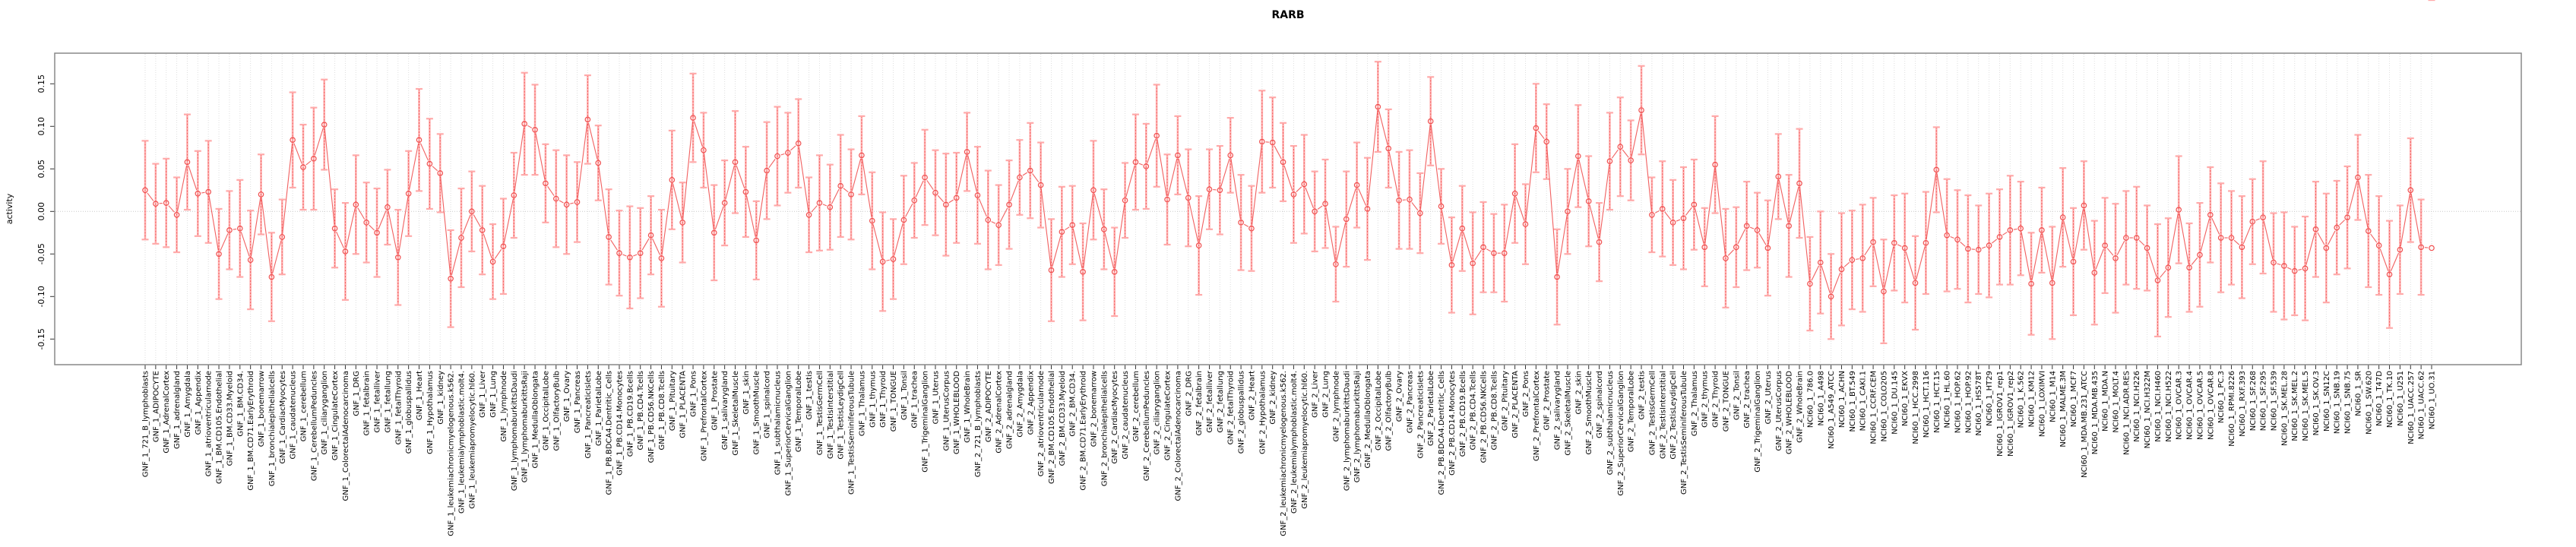  I want to click on x-axis-label: GNF_2_Pancreas, so click(1410, 402).